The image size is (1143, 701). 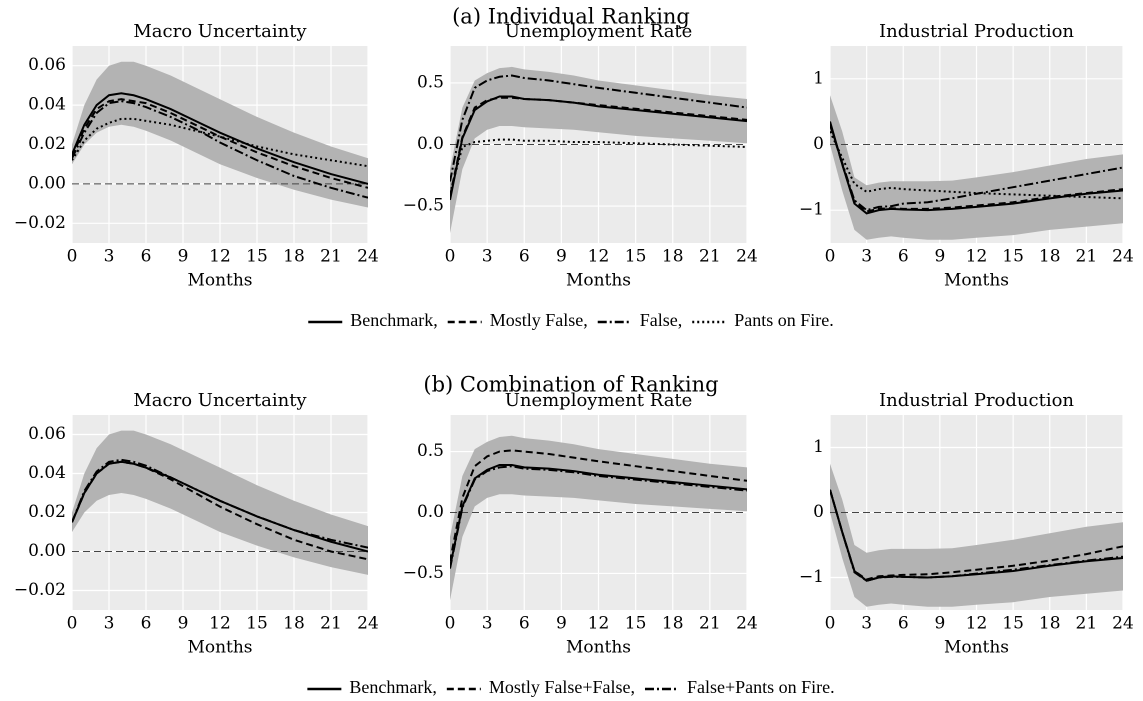 I want to click on section-title: (b) Combination of Ranking, so click(x=570, y=385).